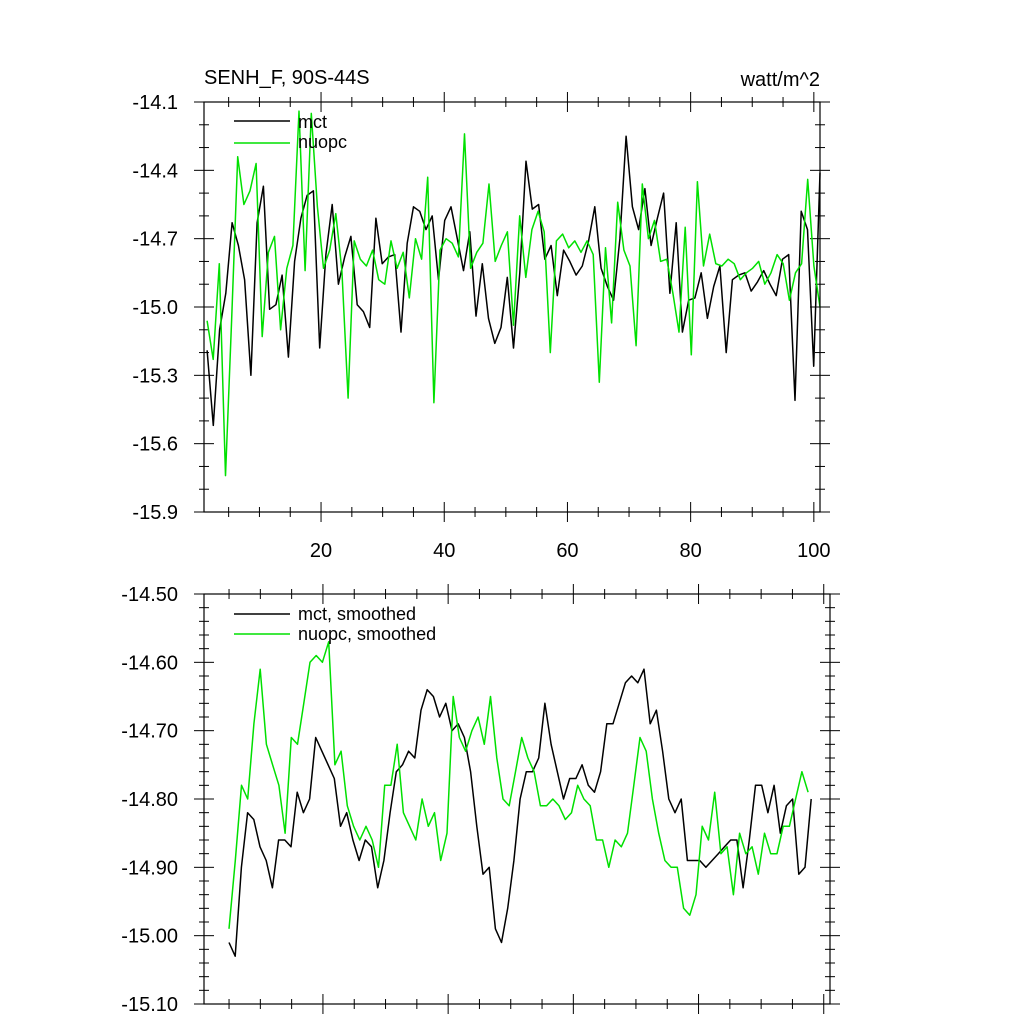 This screenshot has width=1024, height=1029. Describe the element at coordinates (155, 240) in the screenshot. I see `y-tick-label: -14.7` at that location.